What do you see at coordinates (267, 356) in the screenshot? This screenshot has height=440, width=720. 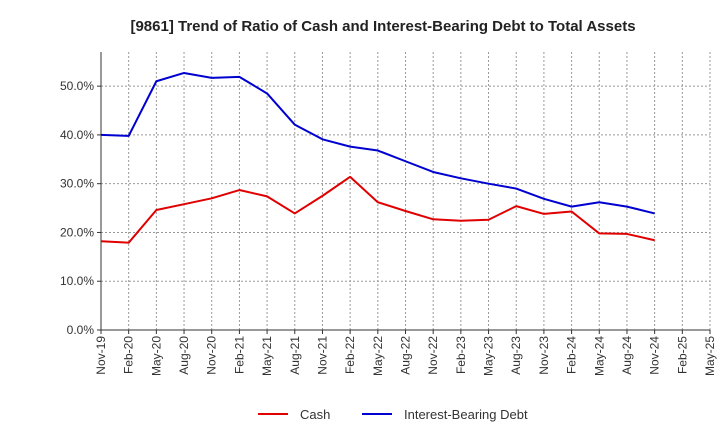 I see `x-tick-label: May-21` at bounding box center [267, 356].